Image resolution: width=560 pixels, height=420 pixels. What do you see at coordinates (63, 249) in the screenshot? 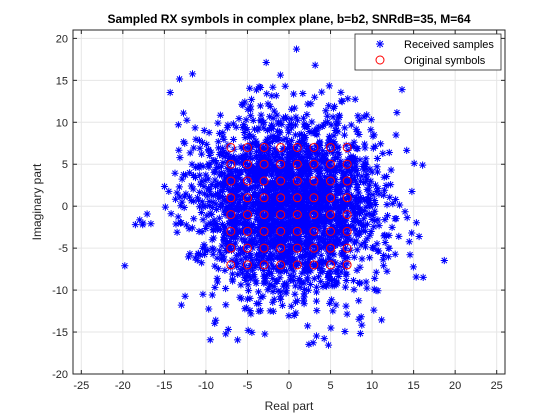
I see `y-tick-label: -5` at bounding box center [63, 249].